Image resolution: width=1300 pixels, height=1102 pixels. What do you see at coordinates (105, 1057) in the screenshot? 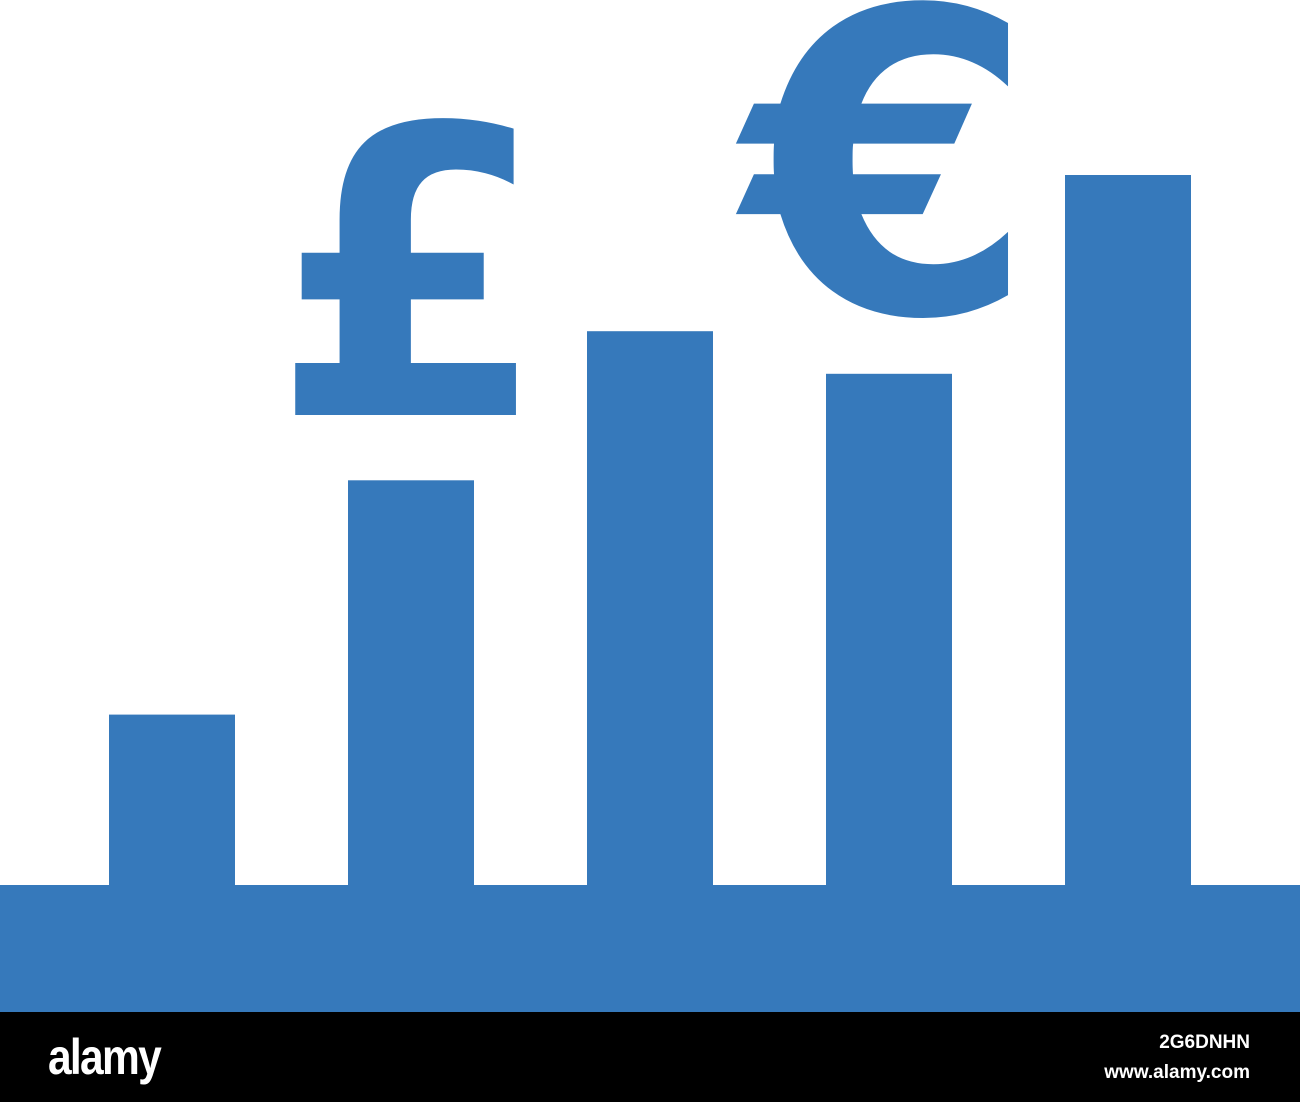
I see `alamy-logo: alamy` at bounding box center [105, 1057].